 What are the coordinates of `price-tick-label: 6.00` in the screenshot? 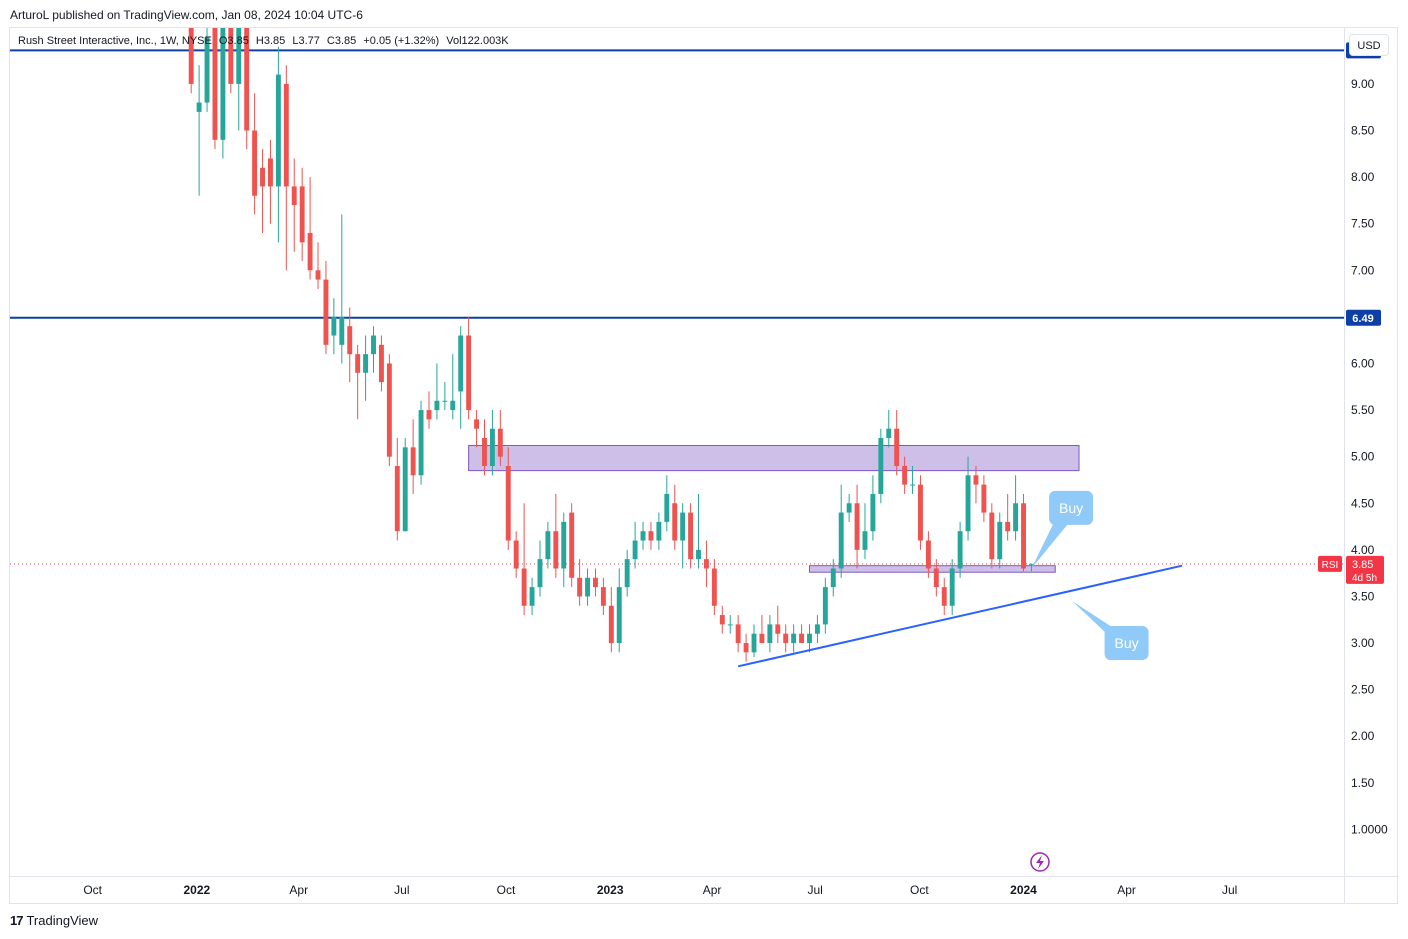 It's located at (1363, 363).